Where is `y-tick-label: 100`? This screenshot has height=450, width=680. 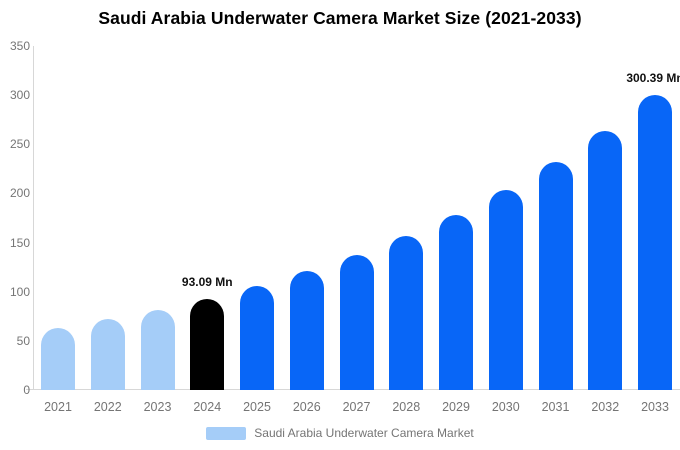 y-tick-label: 100 is located at coordinates (19, 291).